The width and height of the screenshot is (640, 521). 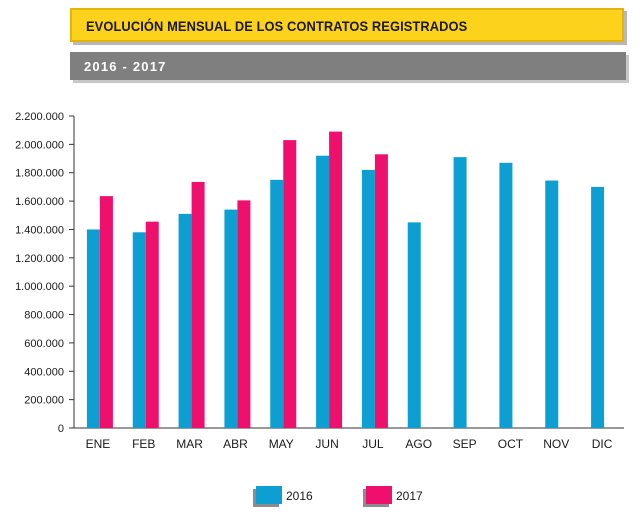 I want to click on bar-2017-abr, so click(x=244, y=314).